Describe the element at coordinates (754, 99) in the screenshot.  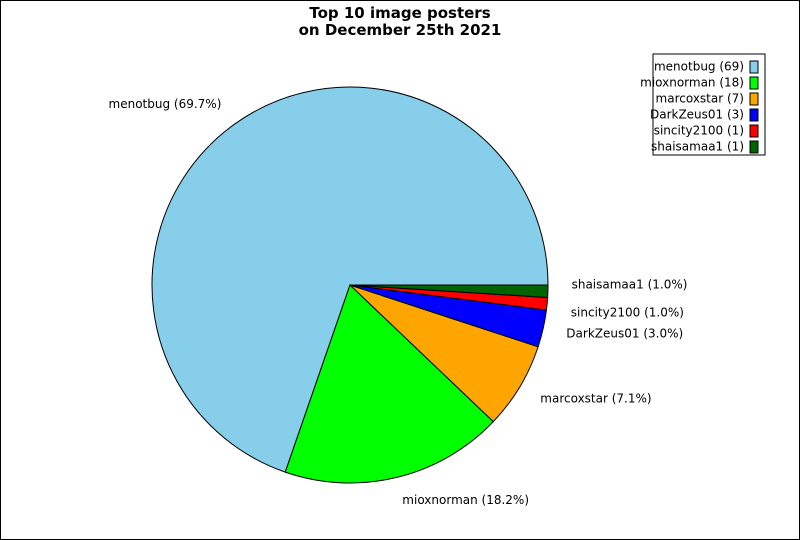
I see `legend-swatch-marcoxstar` at that location.